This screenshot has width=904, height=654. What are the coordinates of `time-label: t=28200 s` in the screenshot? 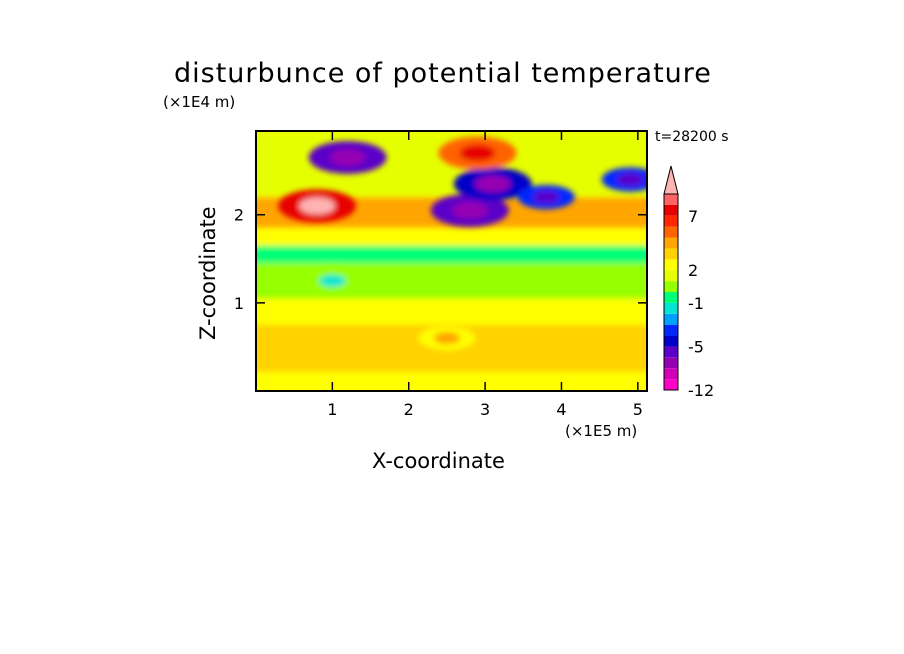 It's located at (692, 137).